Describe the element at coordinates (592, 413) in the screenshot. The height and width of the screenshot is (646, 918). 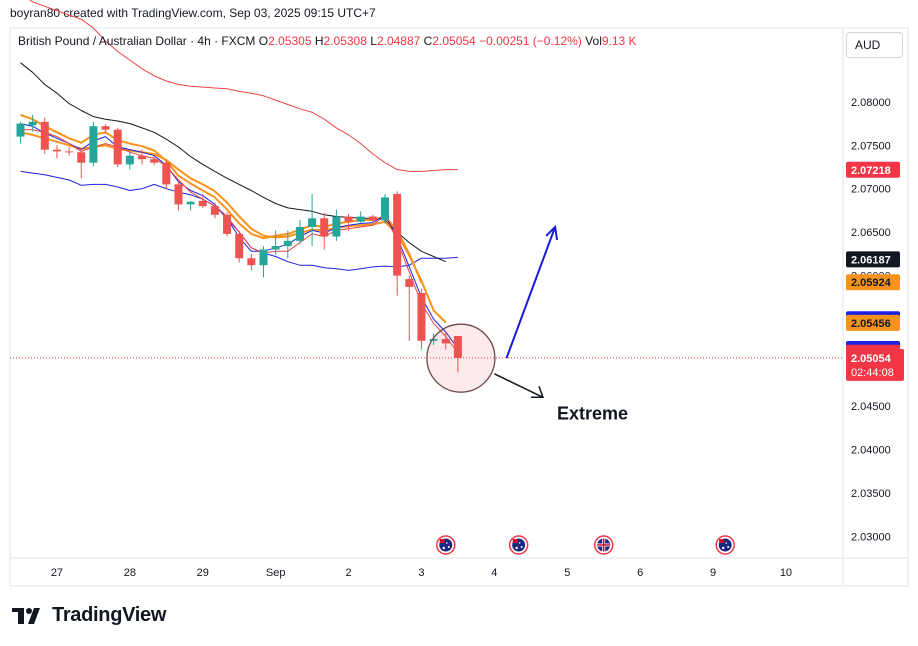
I see `annotation-text-extreme: Extreme` at that location.